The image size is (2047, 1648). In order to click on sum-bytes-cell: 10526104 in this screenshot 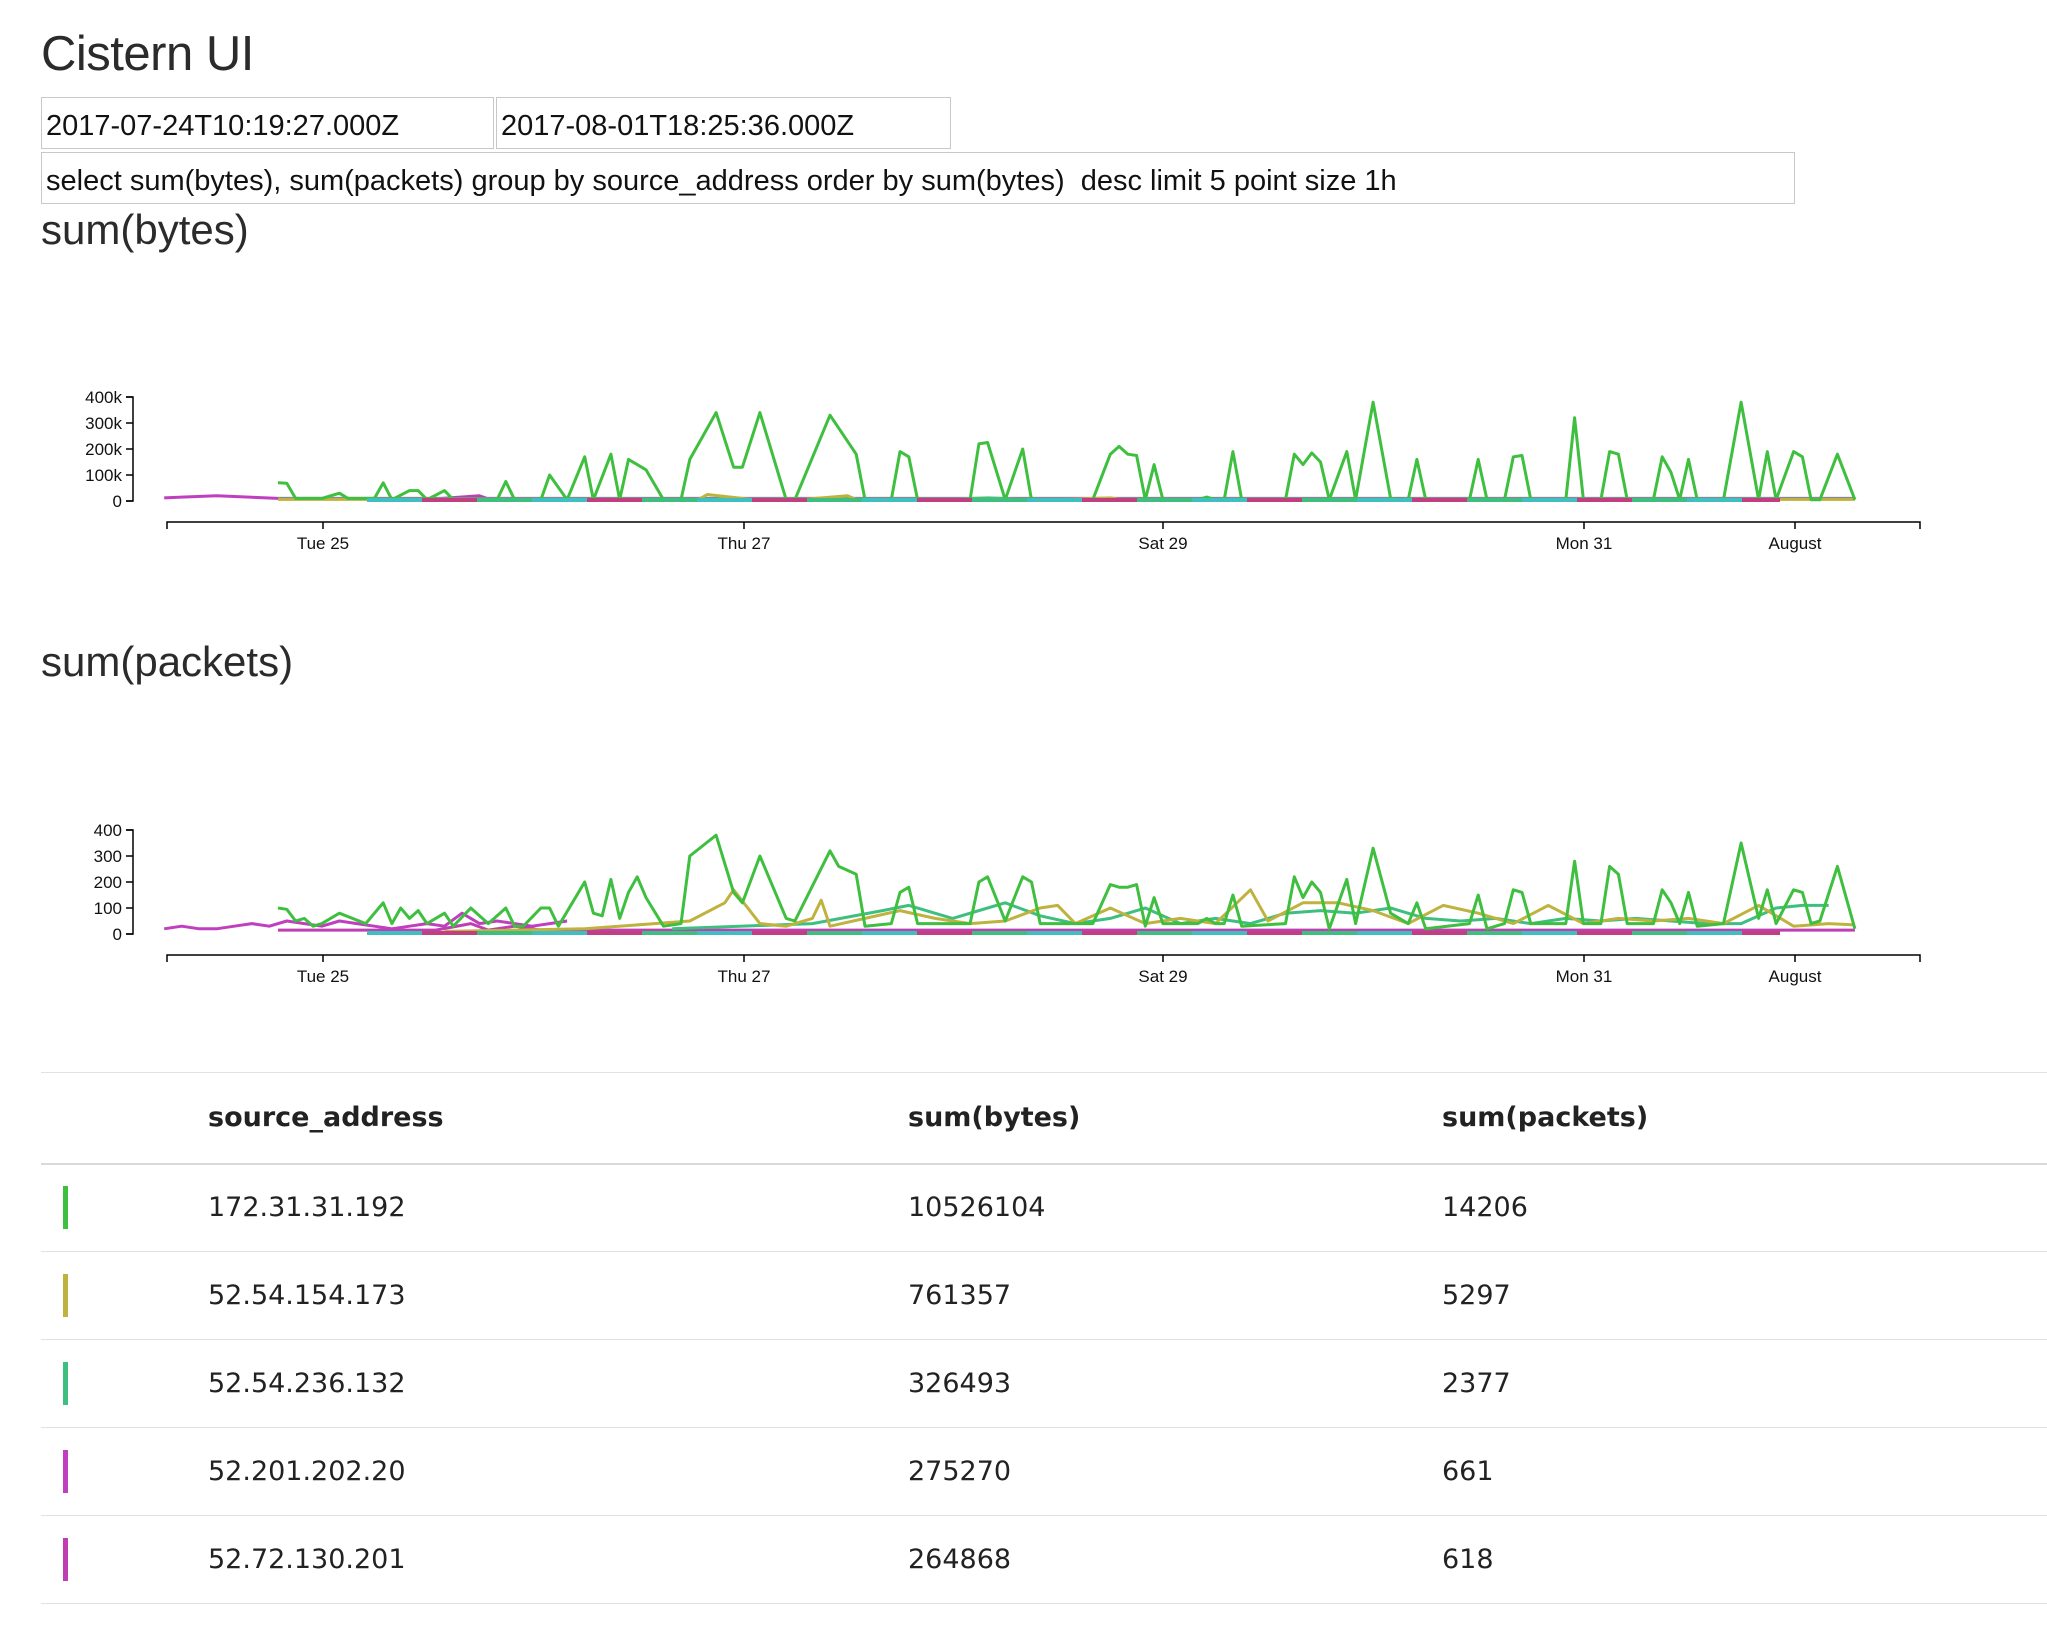, I will do `click(977, 1208)`.